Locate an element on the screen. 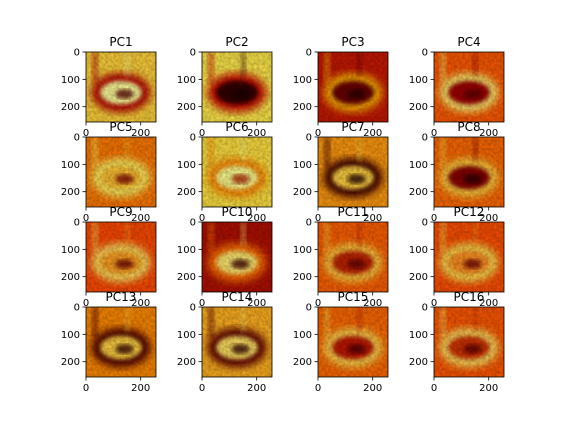  subplot-title: PC1 is located at coordinates (120, 42).